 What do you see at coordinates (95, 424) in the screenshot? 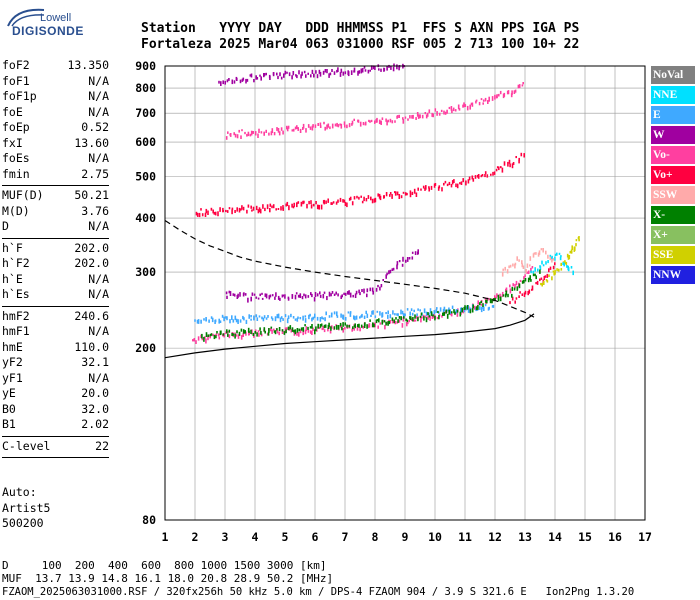
I see `param-value: 2.02` at bounding box center [95, 424].